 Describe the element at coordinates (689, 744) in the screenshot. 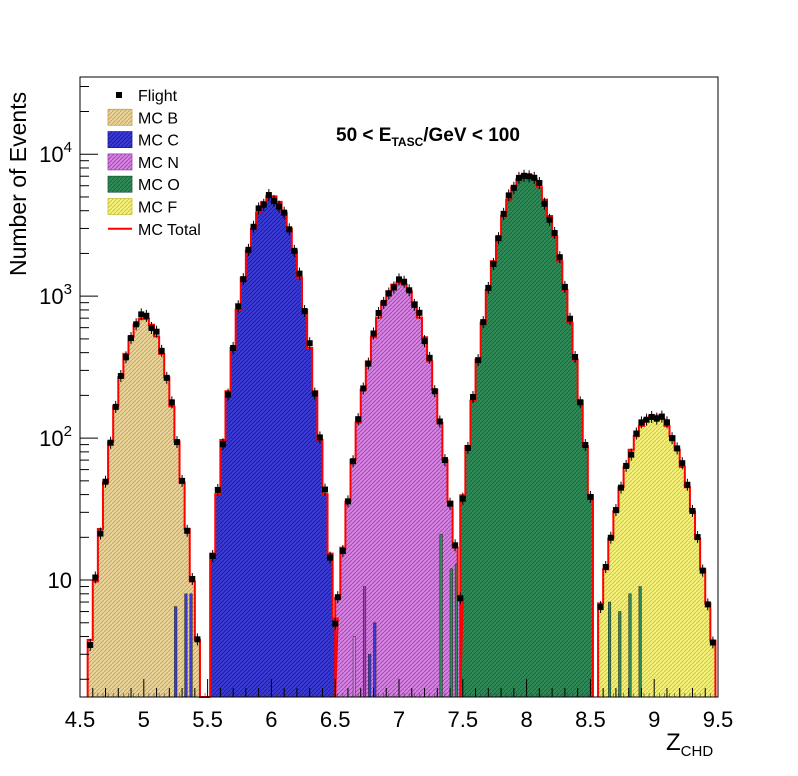

I see `x-axis-label: ZCHD` at that location.